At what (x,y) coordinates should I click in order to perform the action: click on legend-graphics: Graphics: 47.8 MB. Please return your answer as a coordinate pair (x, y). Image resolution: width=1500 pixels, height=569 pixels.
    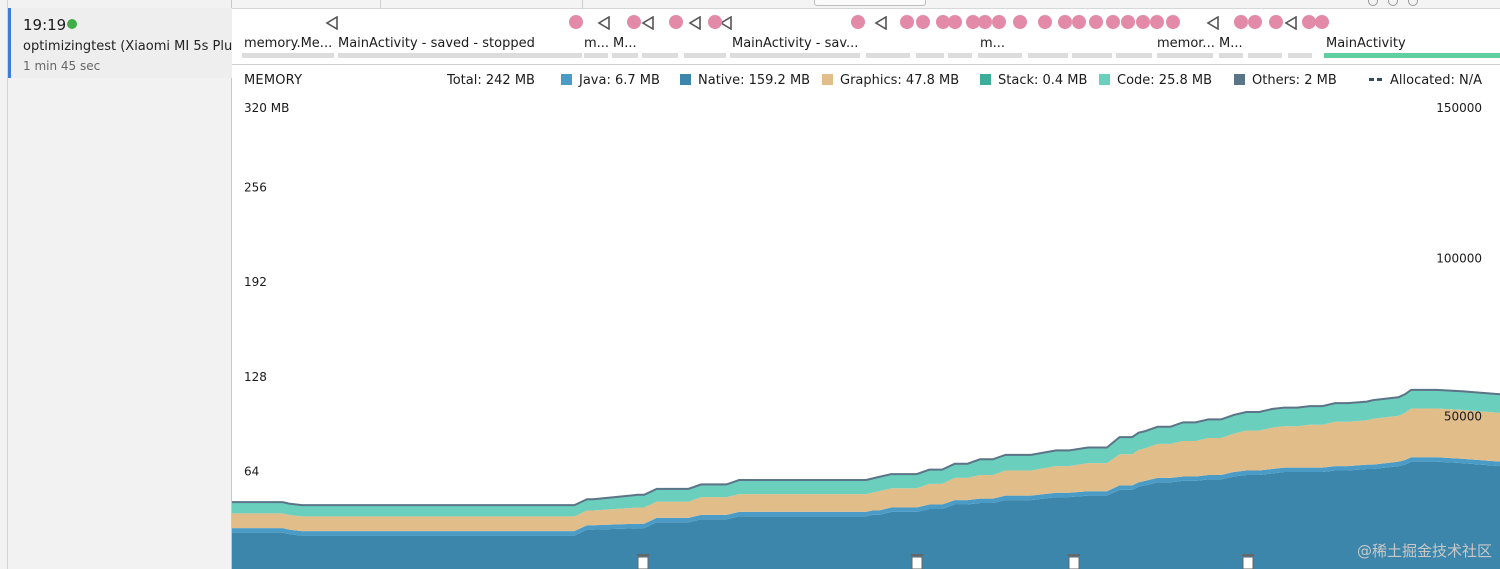
    Looking at the image, I should click on (890, 80).